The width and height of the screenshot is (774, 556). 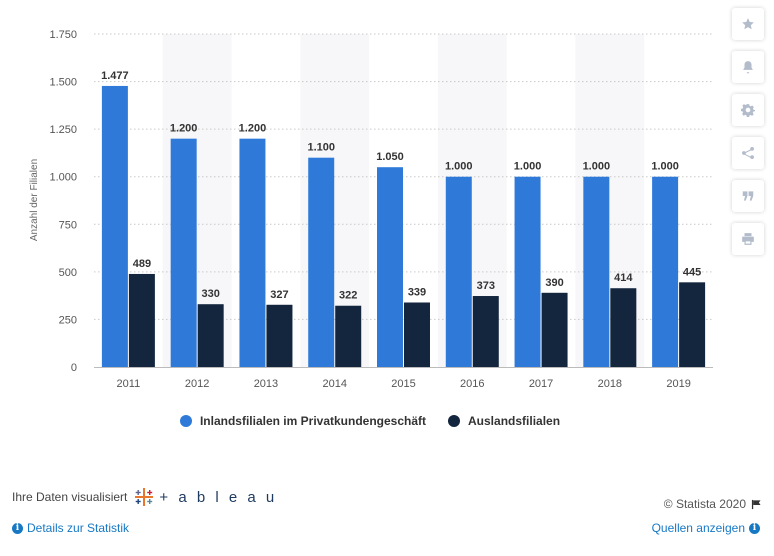 I want to click on x-axis: 2011 2012 2013 2014 2015 2016 2017 2018 2019, so click(x=403, y=378).